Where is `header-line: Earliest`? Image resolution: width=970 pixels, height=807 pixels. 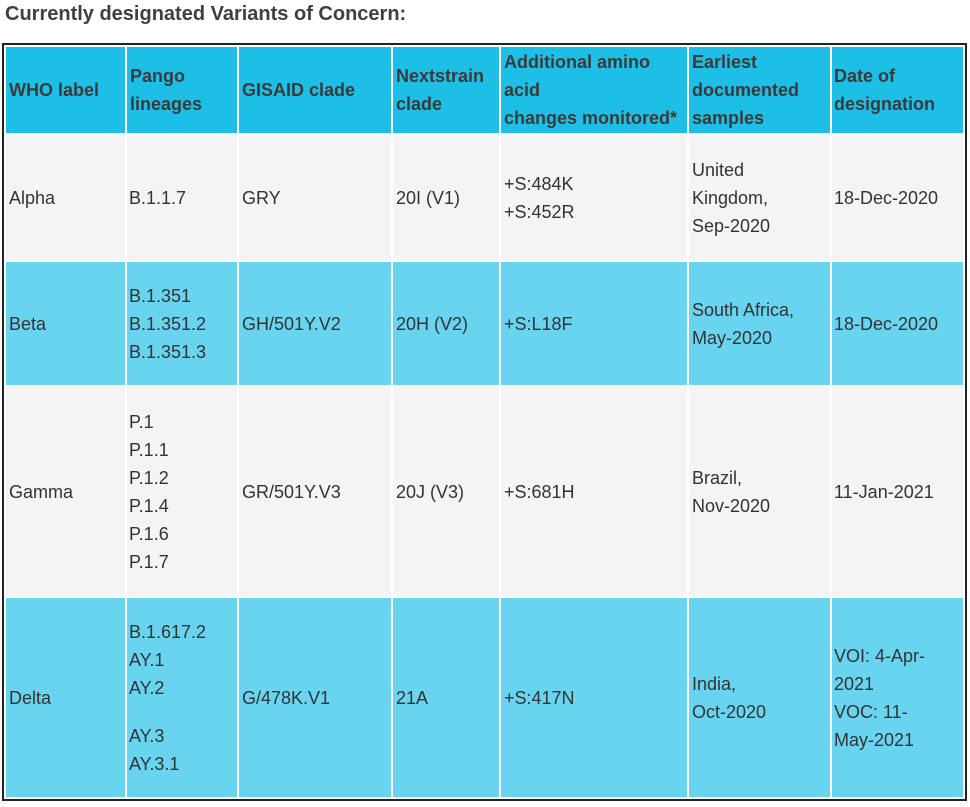
header-line: Earliest is located at coordinates (725, 62).